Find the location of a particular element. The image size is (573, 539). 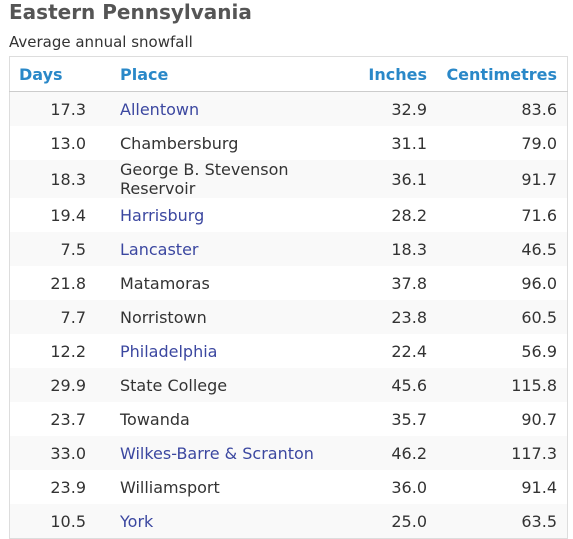

table-row: 10.5 York 25.0 63.5 is located at coordinates (288, 521).